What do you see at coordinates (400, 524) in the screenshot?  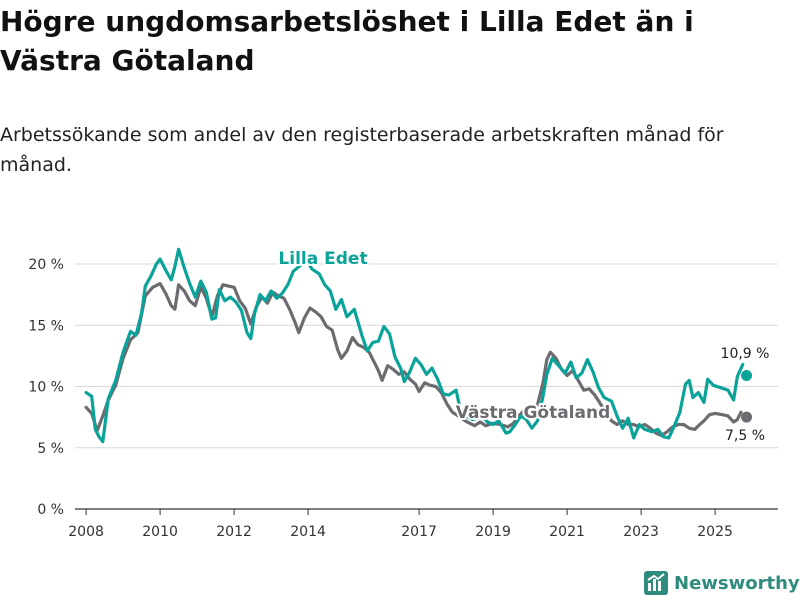 I see `x-axis: 2008 2010 2012 2014 2017 2019 2021 2023 2025` at bounding box center [400, 524].